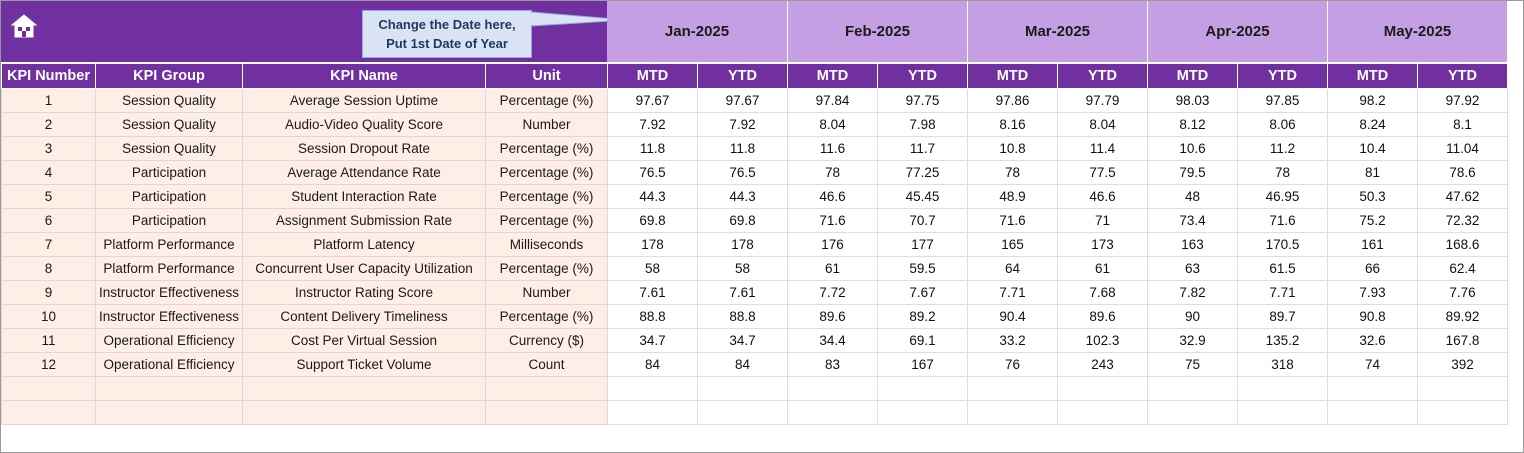 This screenshot has width=1524, height=453. What do you see at coordinates (1462, 244) in the screenshot?
I see `ytd-value-cell: 168.6` at bounding box center [1462, 244].